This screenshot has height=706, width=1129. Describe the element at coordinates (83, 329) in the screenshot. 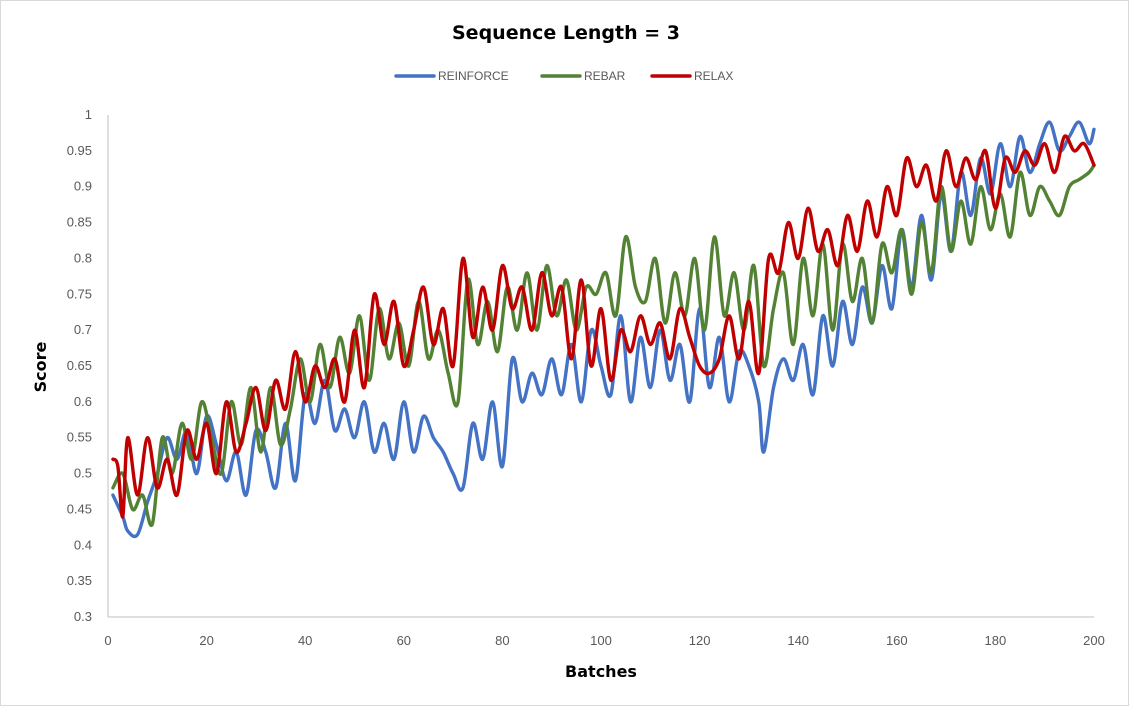

I see `y-tick-label: 0.7` at that location.